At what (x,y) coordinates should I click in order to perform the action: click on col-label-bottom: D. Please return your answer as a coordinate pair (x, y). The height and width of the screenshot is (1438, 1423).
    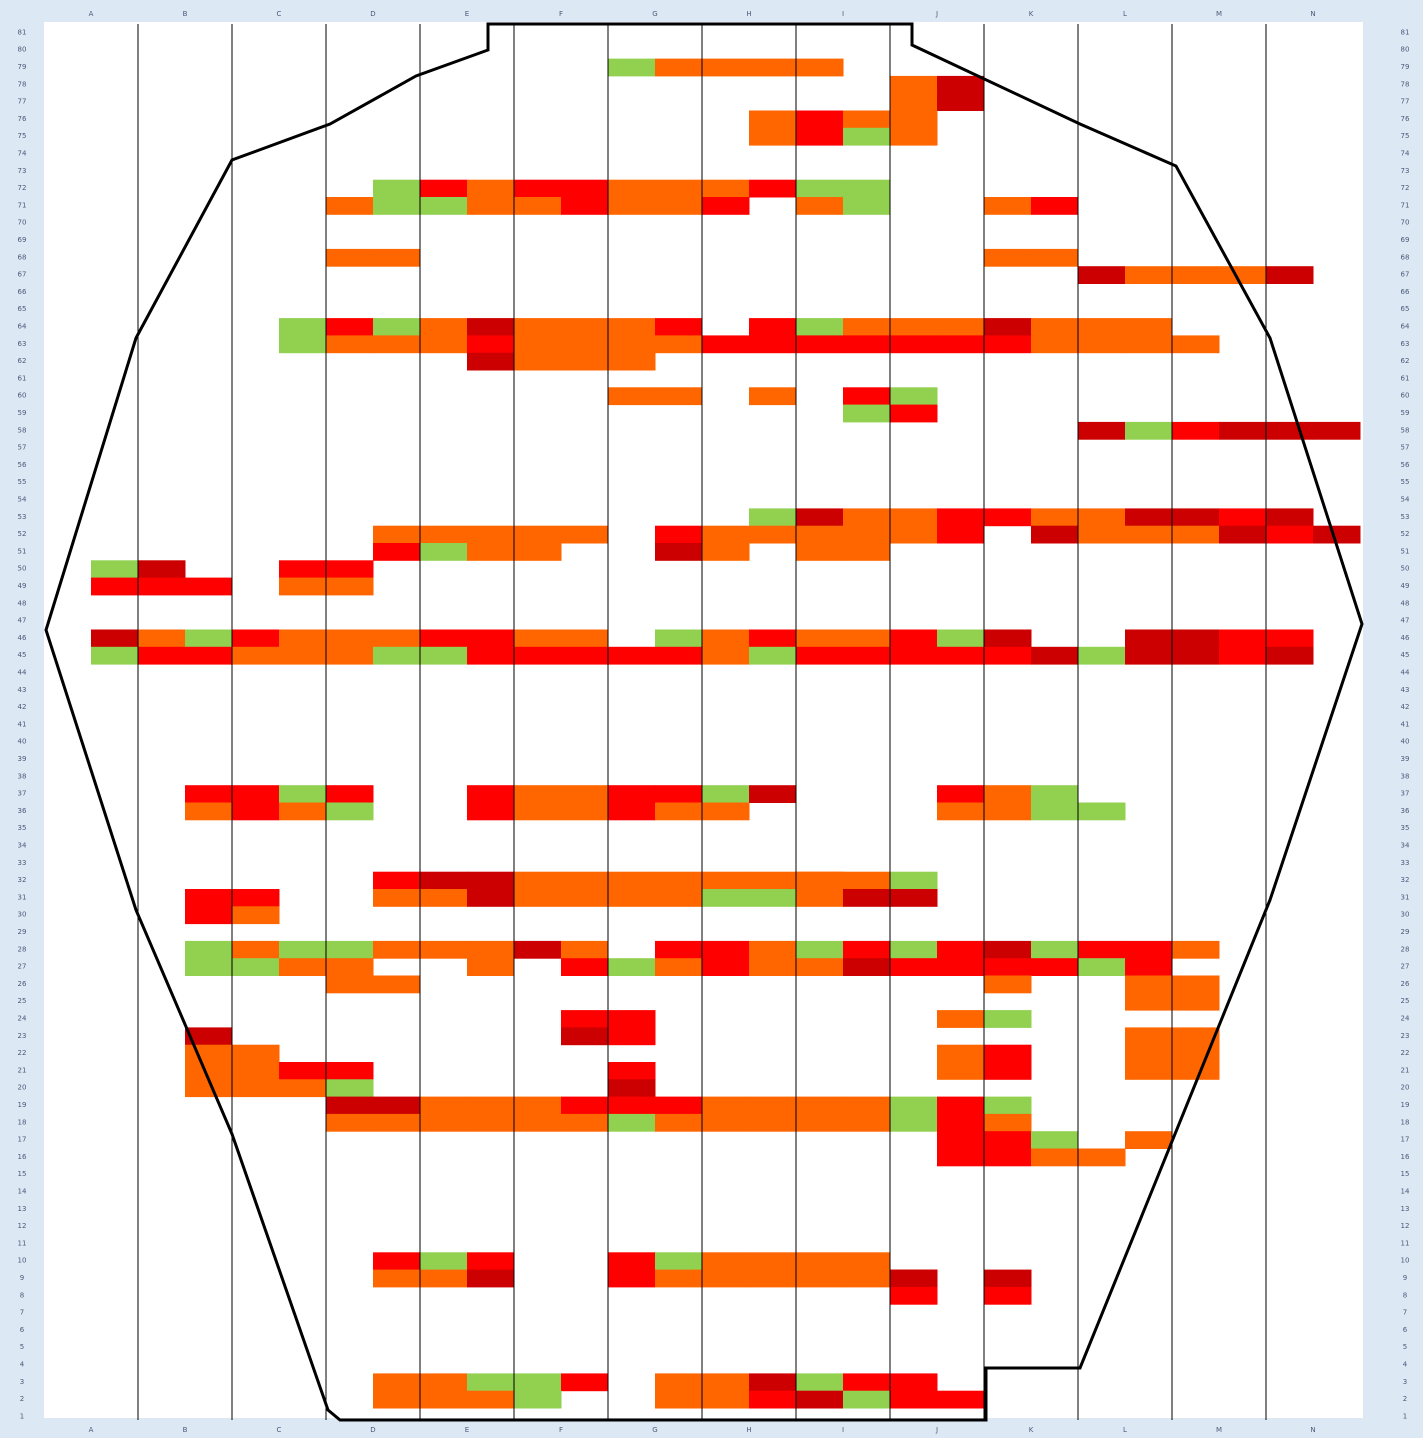
    Looking at the image, I should click on (372, 1430).